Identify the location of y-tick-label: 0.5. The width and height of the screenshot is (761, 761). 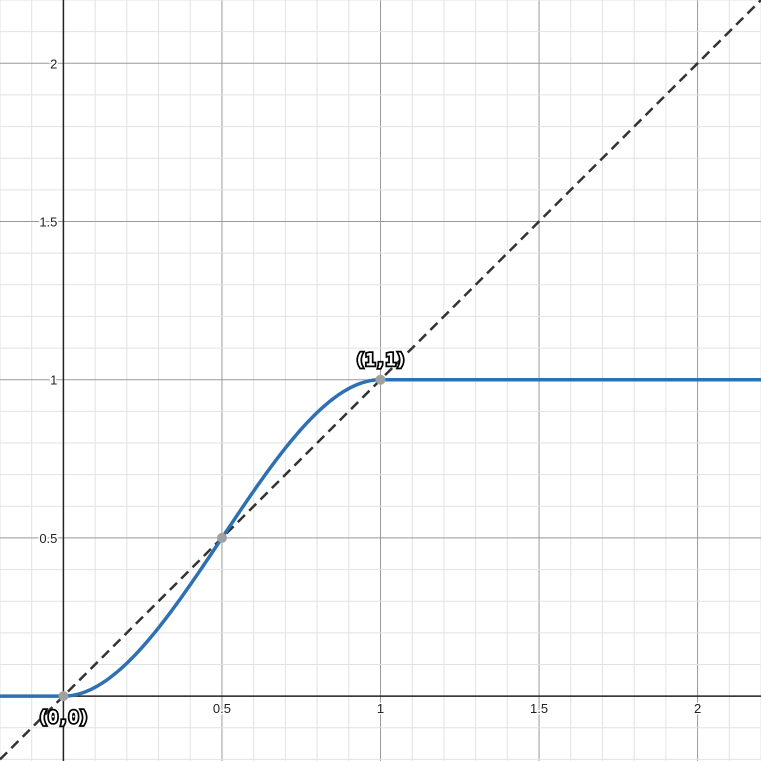
(48, 538).